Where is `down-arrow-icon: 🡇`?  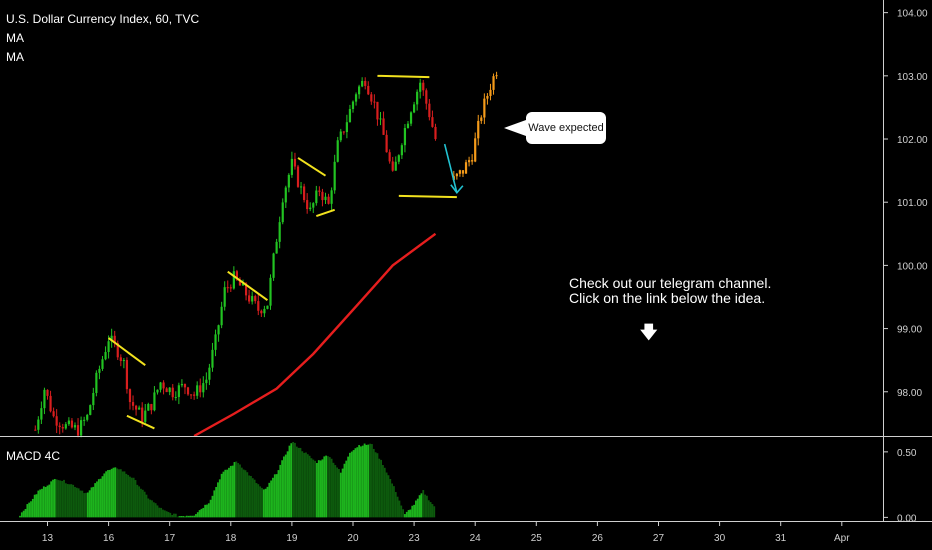
down-arrow-icon: 🡇 is located at coordinates (649, 332).